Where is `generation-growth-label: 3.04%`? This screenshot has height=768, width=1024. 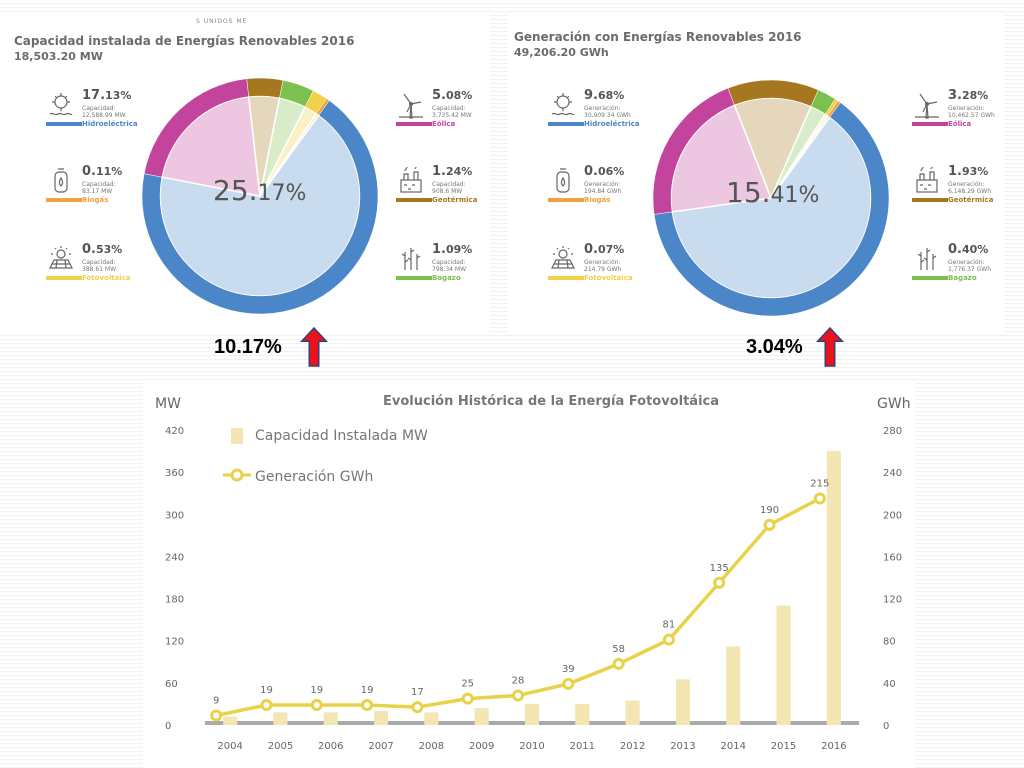 generation-growth-label: 3.04% is located at coordinates (774, 347).